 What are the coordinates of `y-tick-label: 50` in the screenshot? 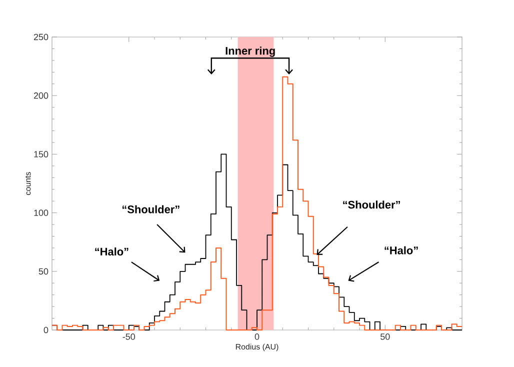 It's located at (43, 271).